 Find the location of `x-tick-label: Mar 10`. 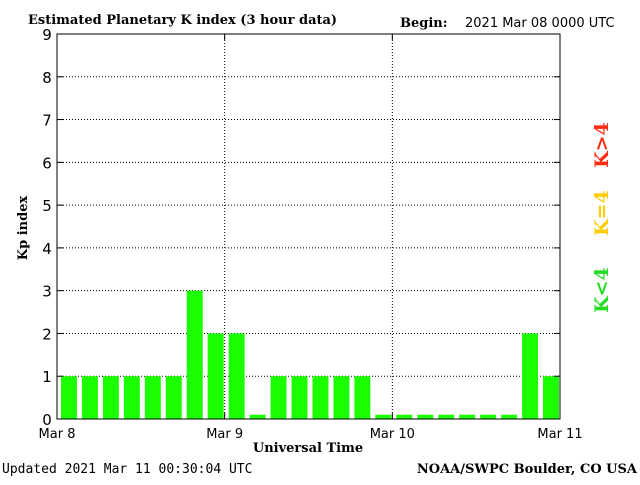

x-tick-label: Mar 10 is located at coordinates (392, 434).